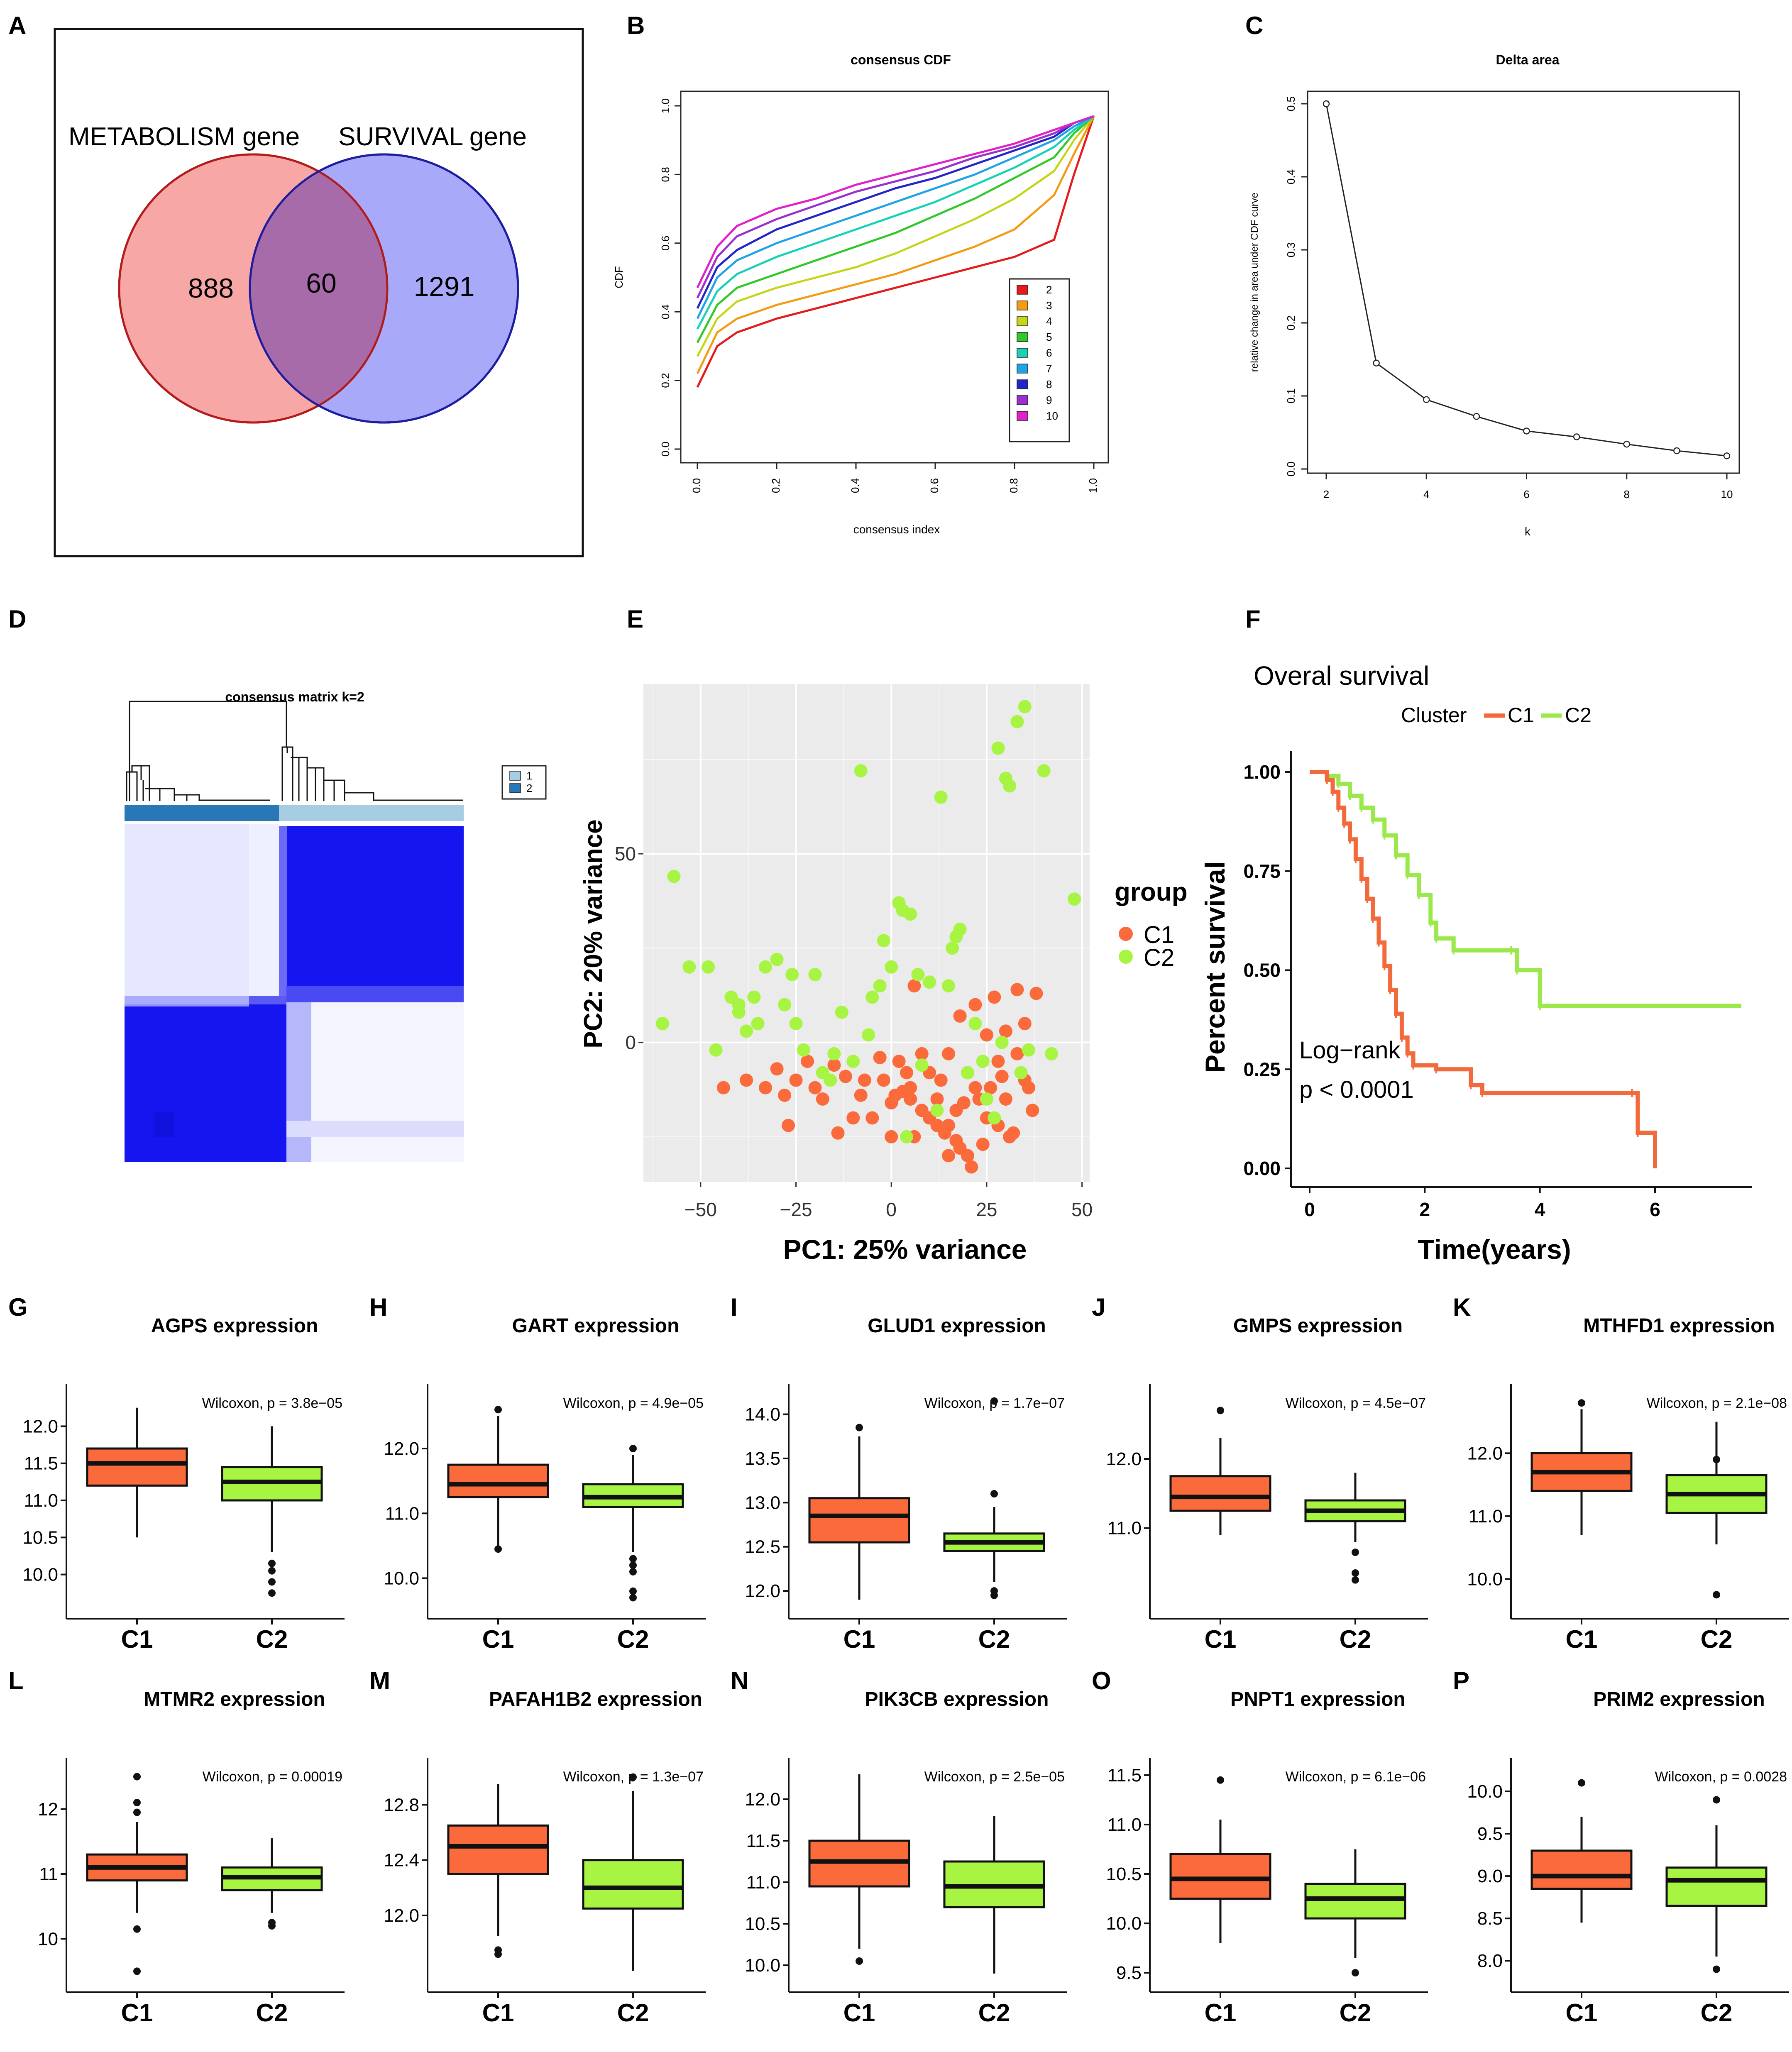  What do you see at coordinates (211, 288) in the screenshot?
I see `venn-count-metabolism-only: 888` at bounding box center [211, 288].